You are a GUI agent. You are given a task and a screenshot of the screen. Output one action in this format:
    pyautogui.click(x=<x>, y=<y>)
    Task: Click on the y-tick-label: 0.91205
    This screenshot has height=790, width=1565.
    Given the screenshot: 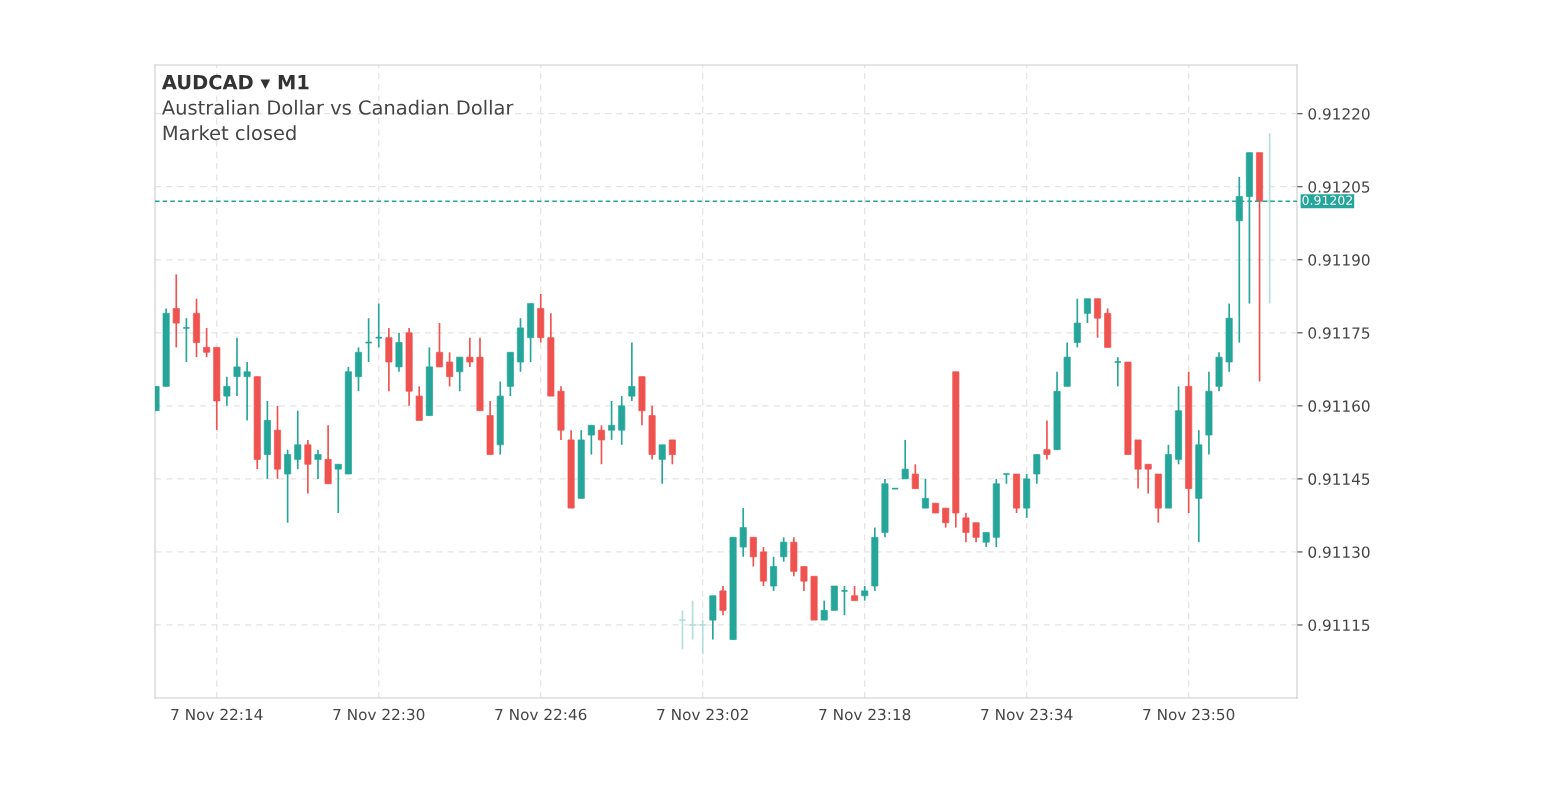 What is the action you would take?
    pyautogui.click(x=1339, y=187)
    